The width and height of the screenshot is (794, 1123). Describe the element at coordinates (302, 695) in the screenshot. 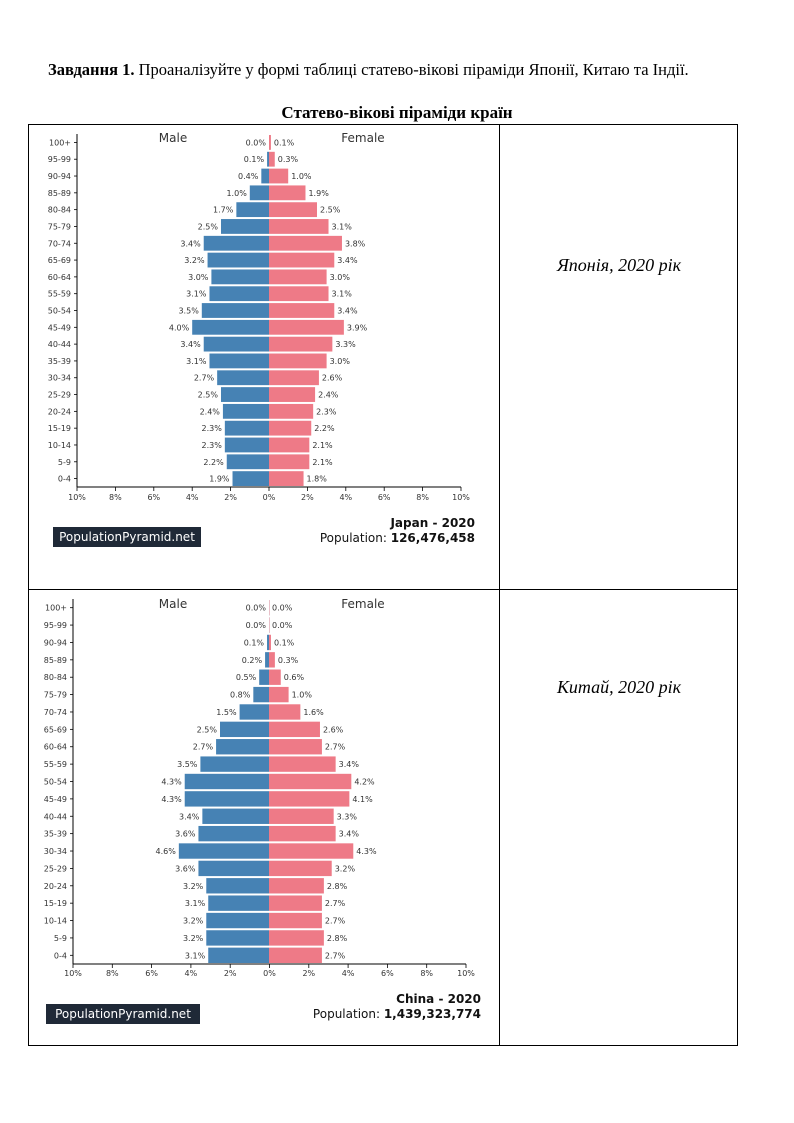

I see `china-value-female: 1.0%` at that location.